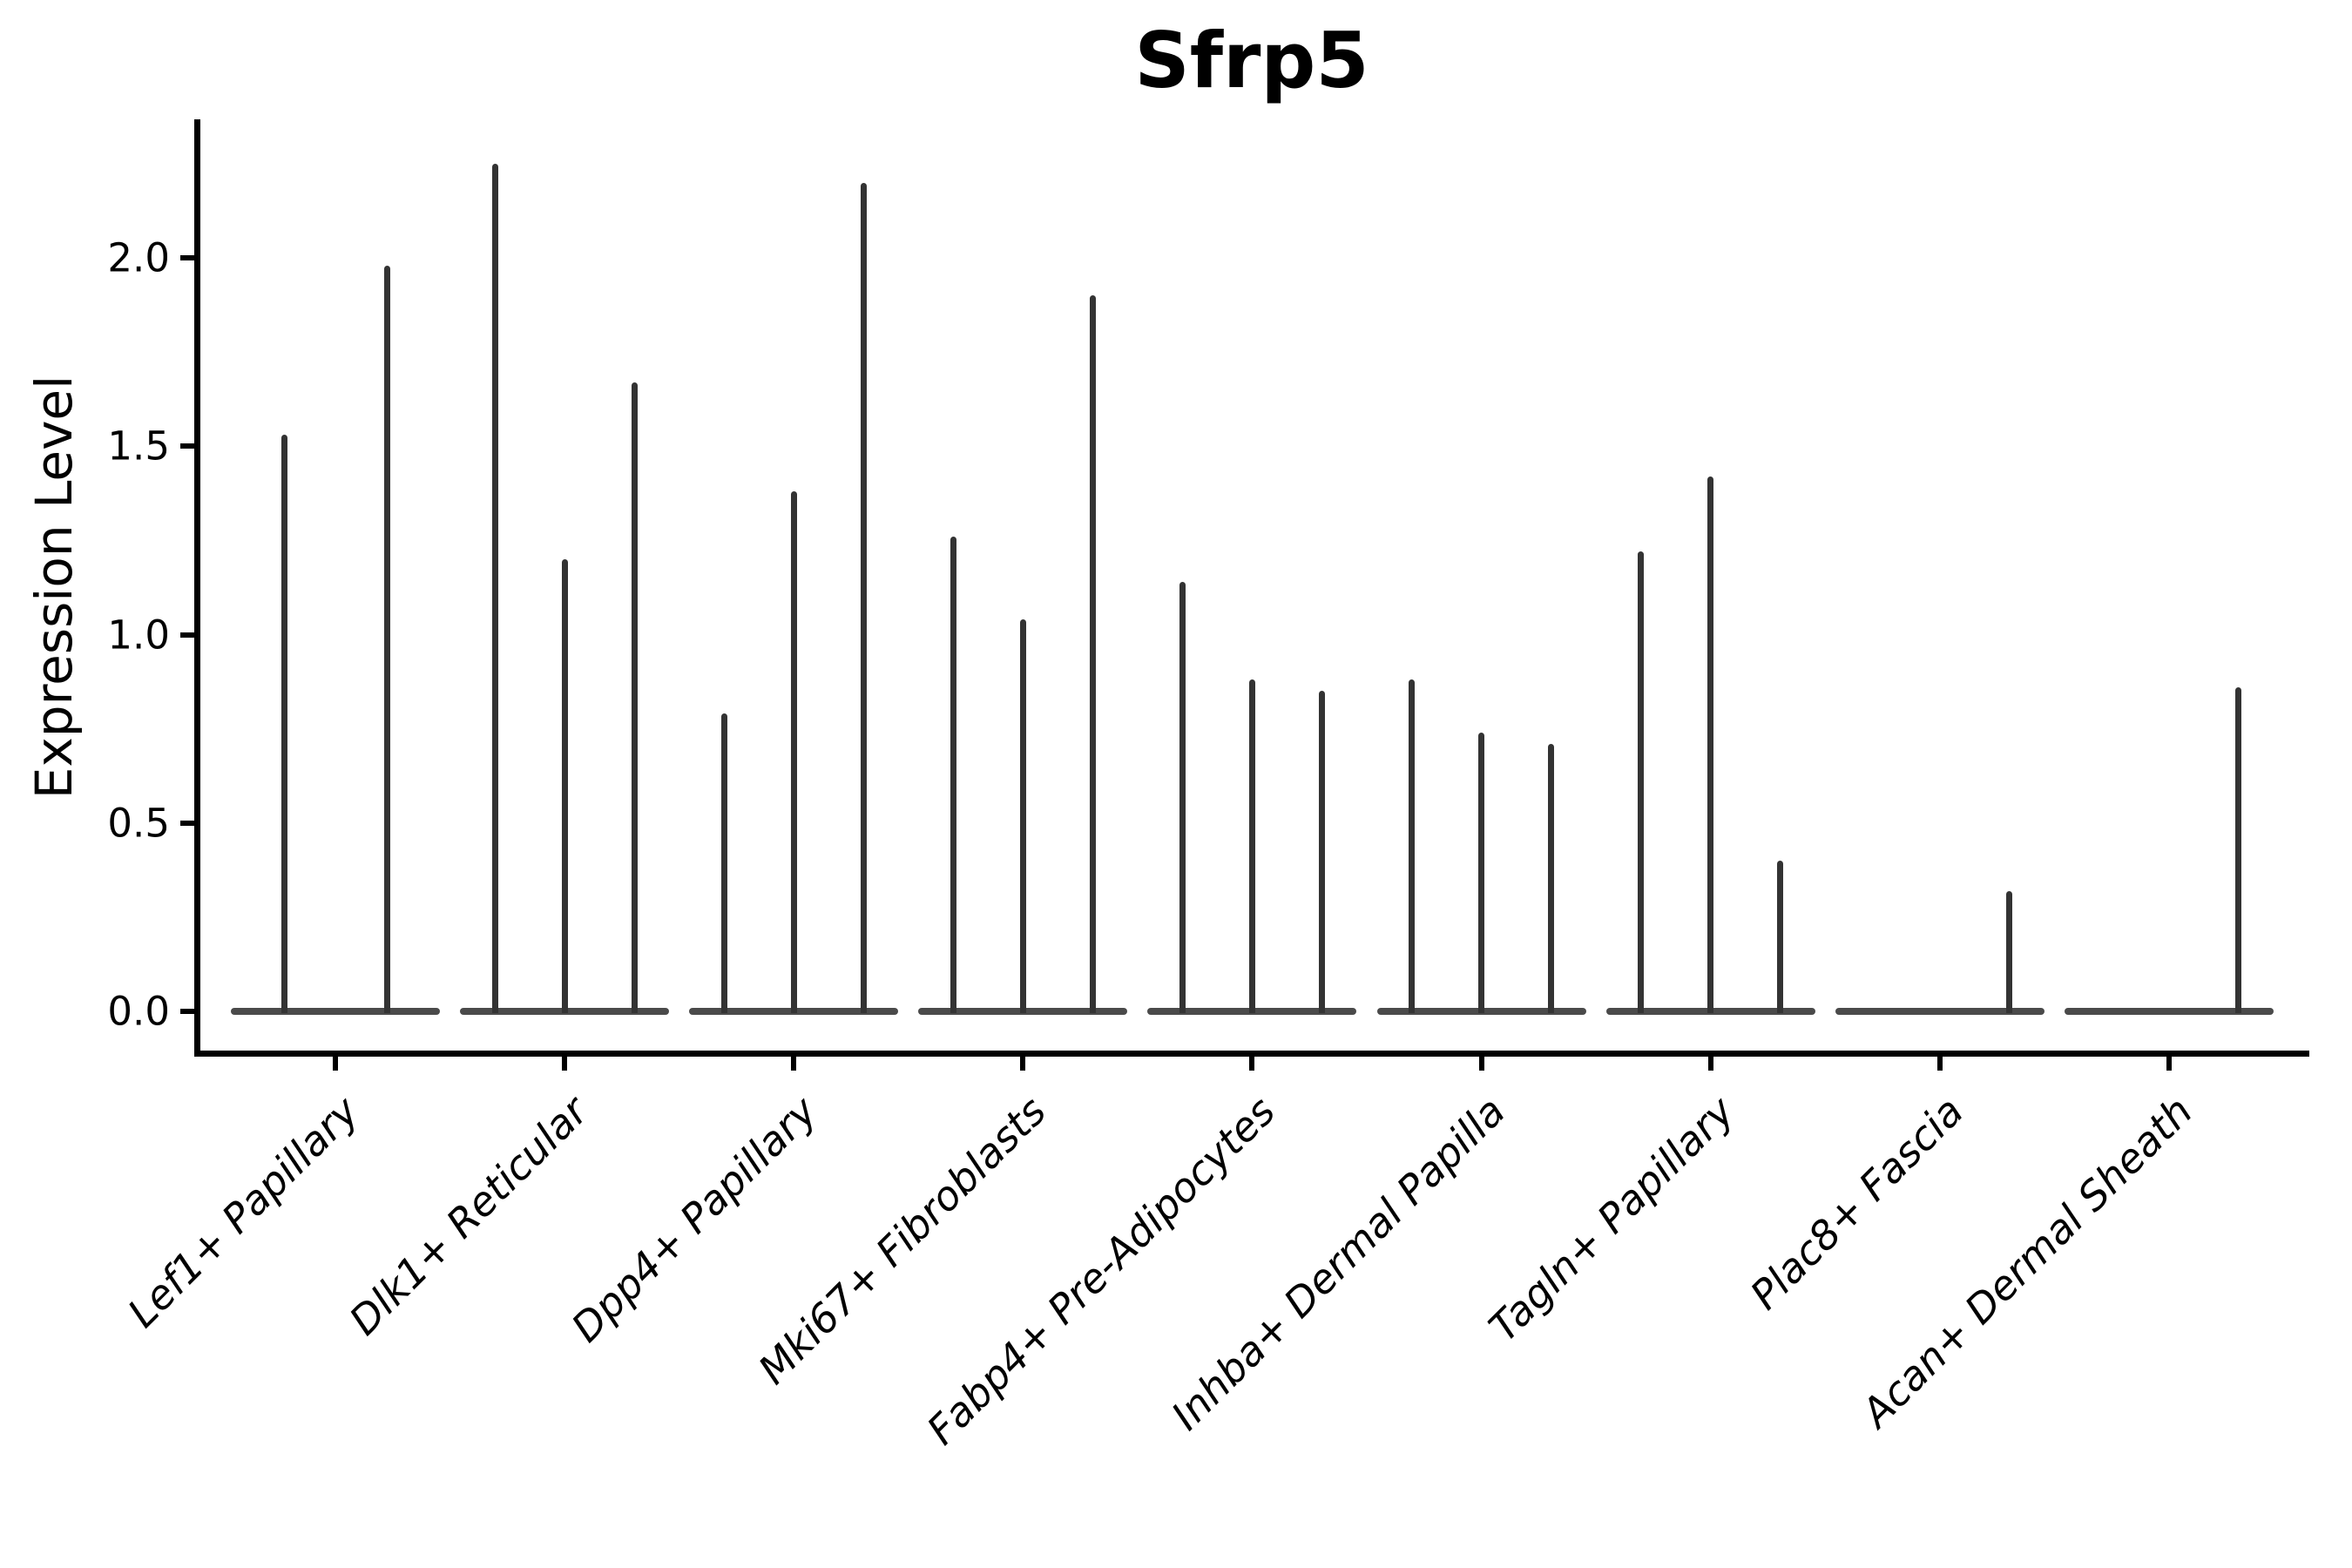 The image size is (2352, 1568). I want to click on x-axis-spine, so click(1251, 1054).